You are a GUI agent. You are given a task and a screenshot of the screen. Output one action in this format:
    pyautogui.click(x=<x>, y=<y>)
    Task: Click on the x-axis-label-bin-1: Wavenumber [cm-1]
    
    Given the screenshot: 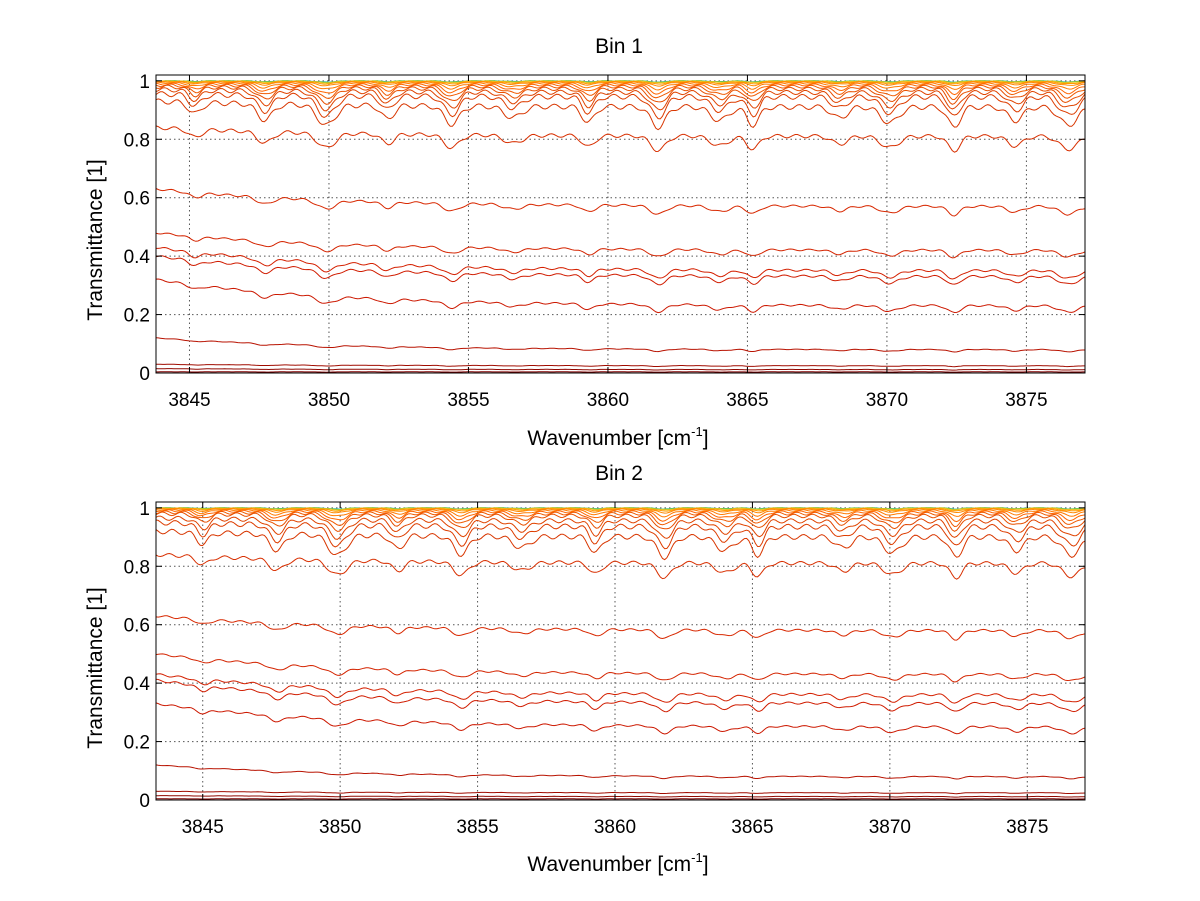 What is the action you would take?
    pyautogui.click(x=617, y=437)
    